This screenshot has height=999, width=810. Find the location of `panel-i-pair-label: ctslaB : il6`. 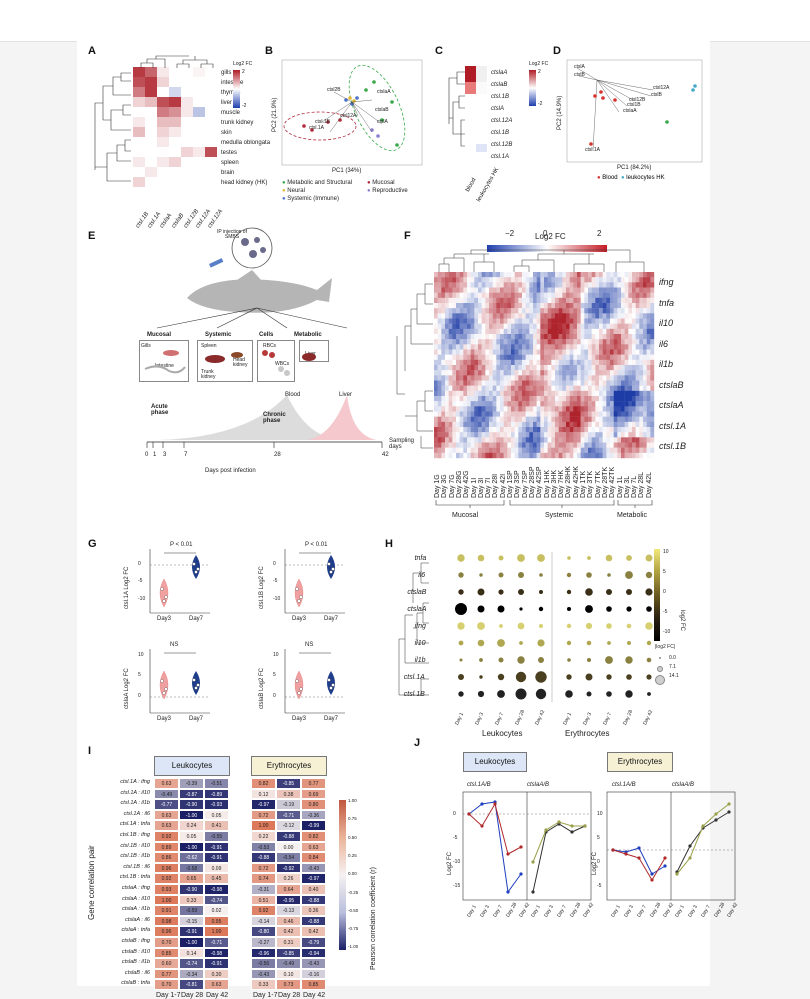

panel-i-pair-label: ctslaB : il6 is located at coordinates (137, 972).